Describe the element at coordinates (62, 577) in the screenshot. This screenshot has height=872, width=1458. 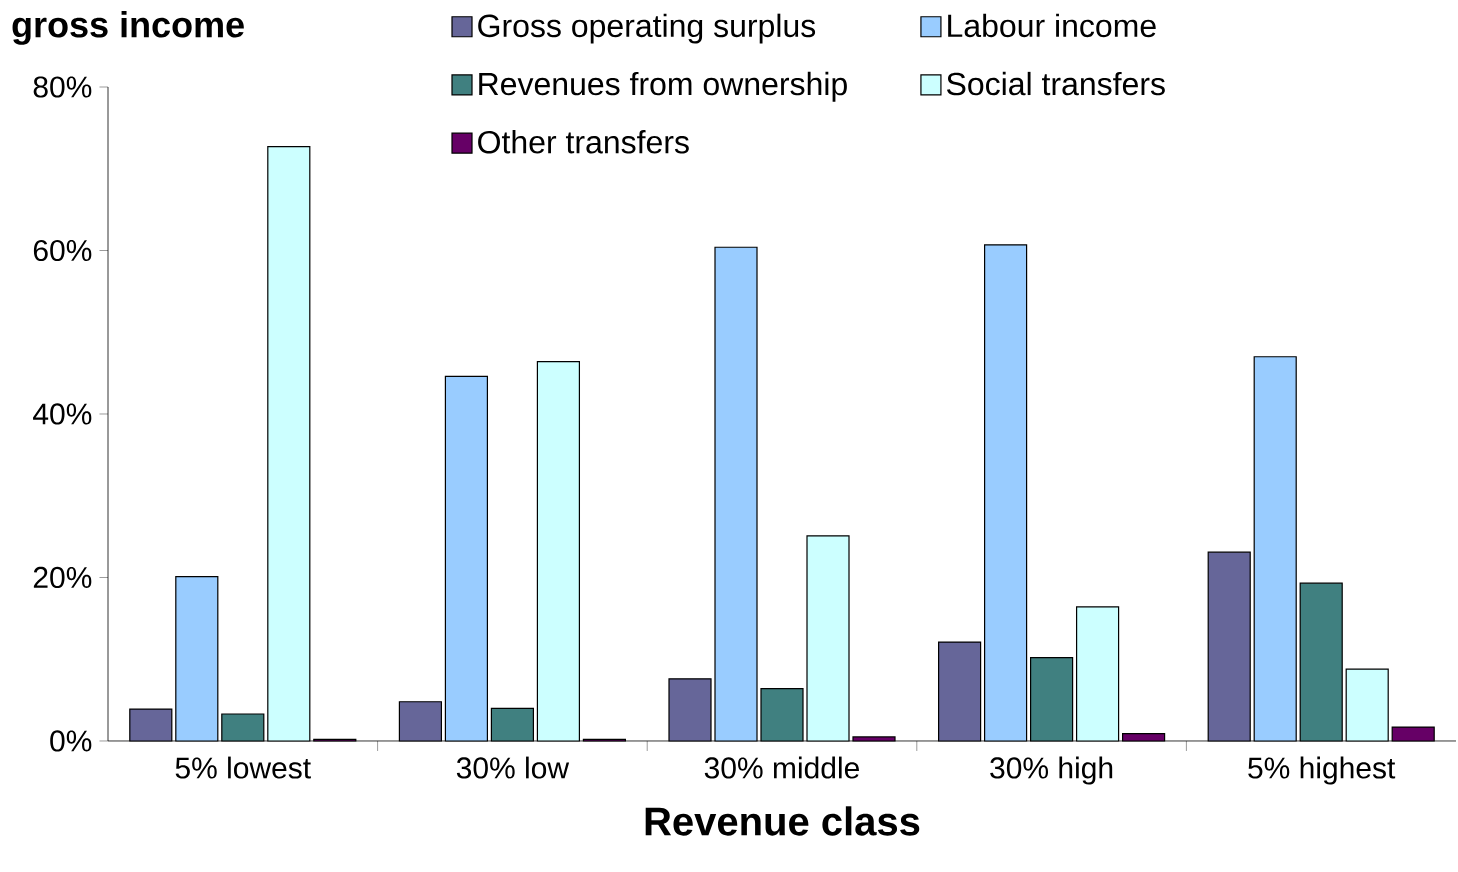
I see `y-tick-label: 20%` at that location.